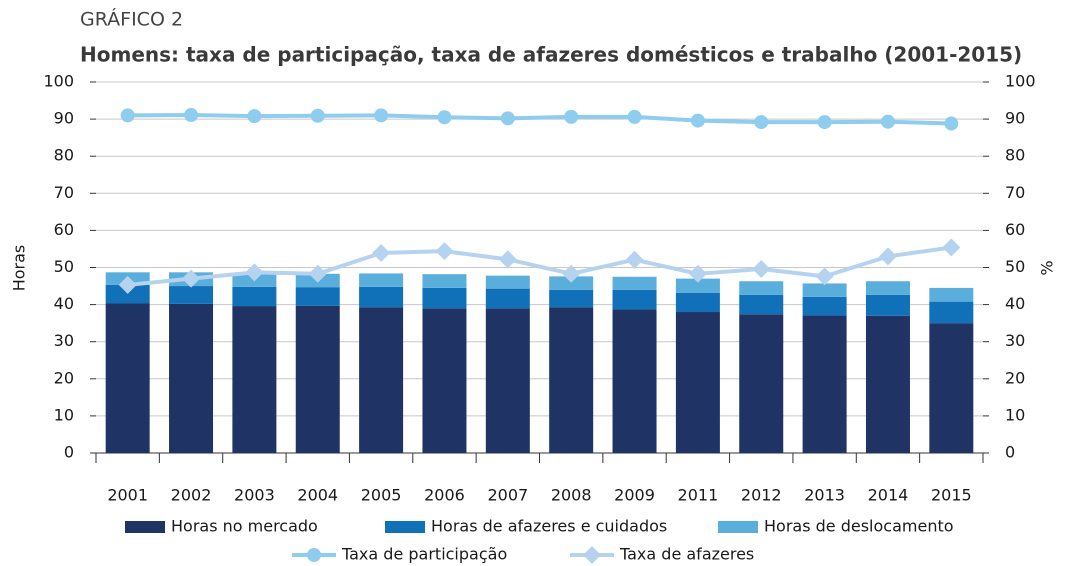 The image size is (1067, 566). I want to click on x-tick-label: 2015, so click(951, 495).